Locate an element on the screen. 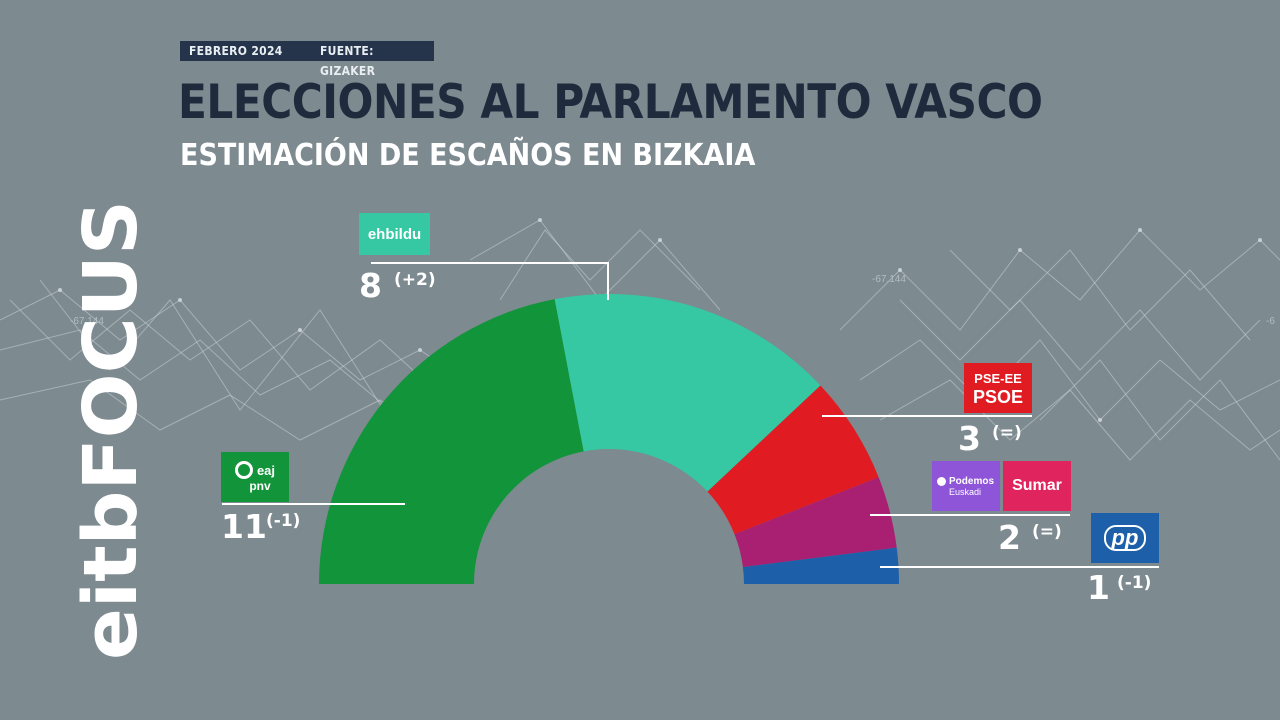 This screenshot has width=1280, height=720. ehbildu-logo-text: ehbildu is located at coordinates (394, 234).